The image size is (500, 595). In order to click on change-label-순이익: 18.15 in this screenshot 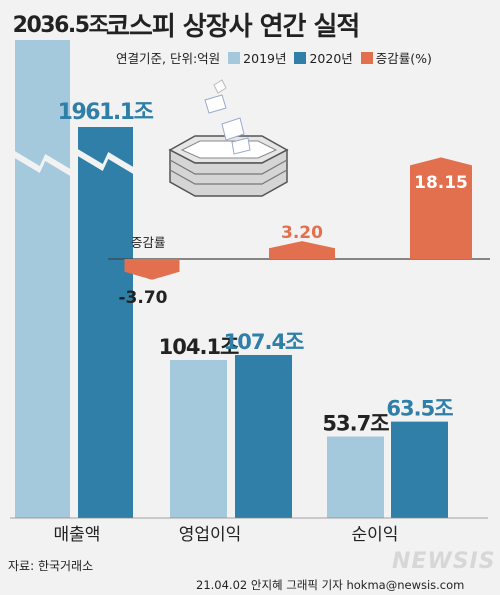, I will do `click(441, 183)`.